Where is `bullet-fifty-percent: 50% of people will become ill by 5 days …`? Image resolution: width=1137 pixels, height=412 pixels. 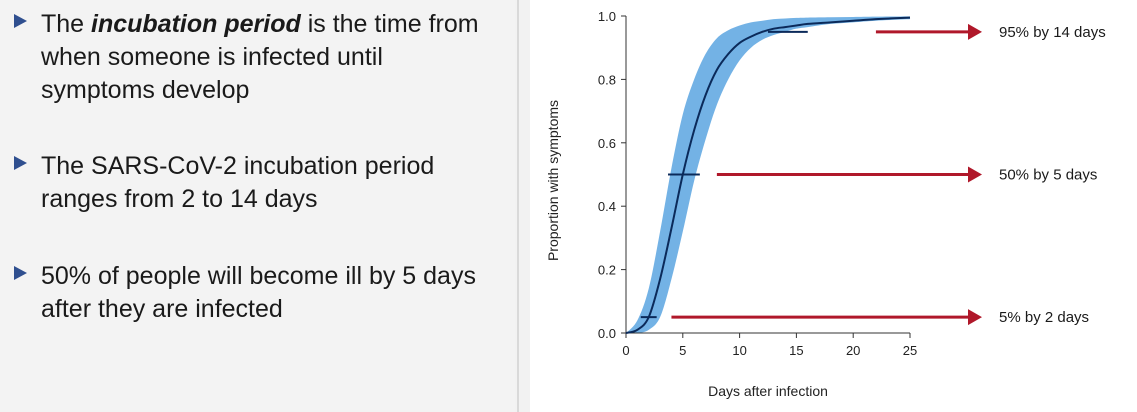 bullet-fifty-percent: 50% of people will become ill by 5 days … is located at coordinates (254, 293).